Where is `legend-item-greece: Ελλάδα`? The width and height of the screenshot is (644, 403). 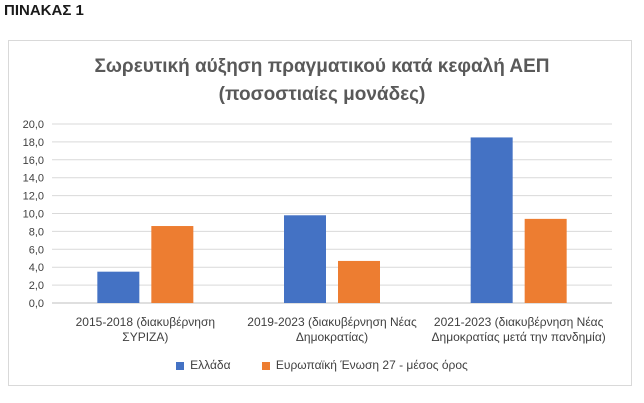
legend-item-greece: Ελλάδα is located at coordinates (203, 365).